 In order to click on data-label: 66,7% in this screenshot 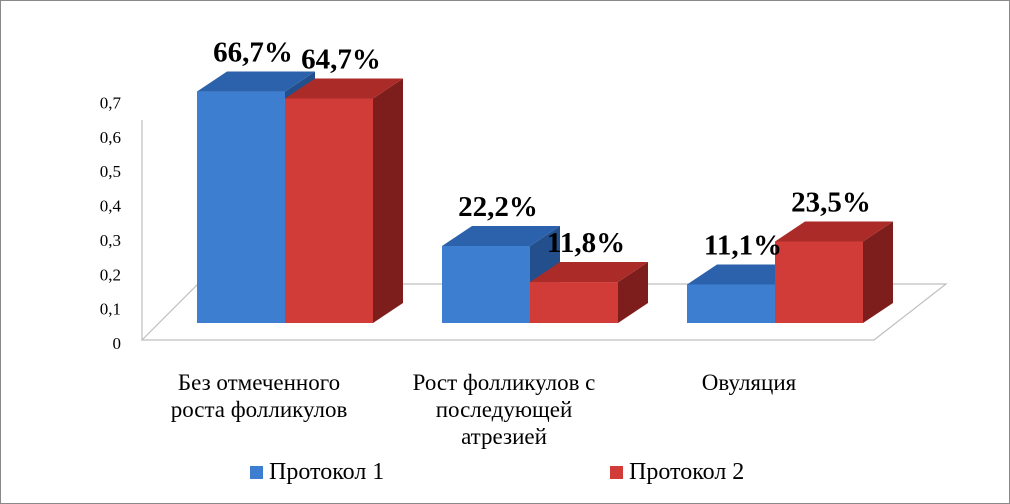, I will do `click(253, 53)`.